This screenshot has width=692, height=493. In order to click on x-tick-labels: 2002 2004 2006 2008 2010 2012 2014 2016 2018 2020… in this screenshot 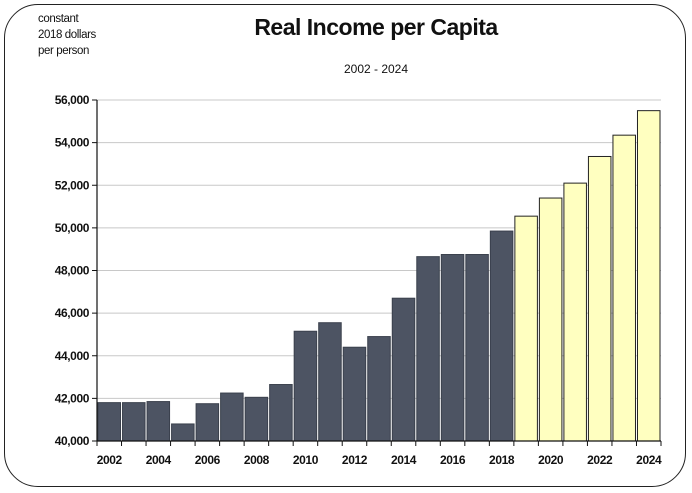, I will do `click(380, 460)`.